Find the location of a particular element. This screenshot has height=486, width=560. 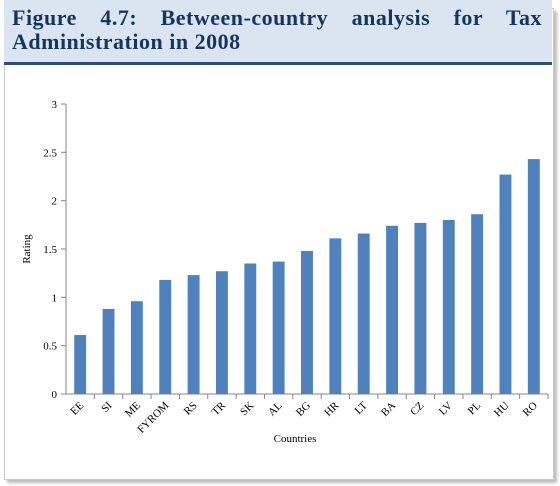

bar-sk is located at coordinates (250, 328).